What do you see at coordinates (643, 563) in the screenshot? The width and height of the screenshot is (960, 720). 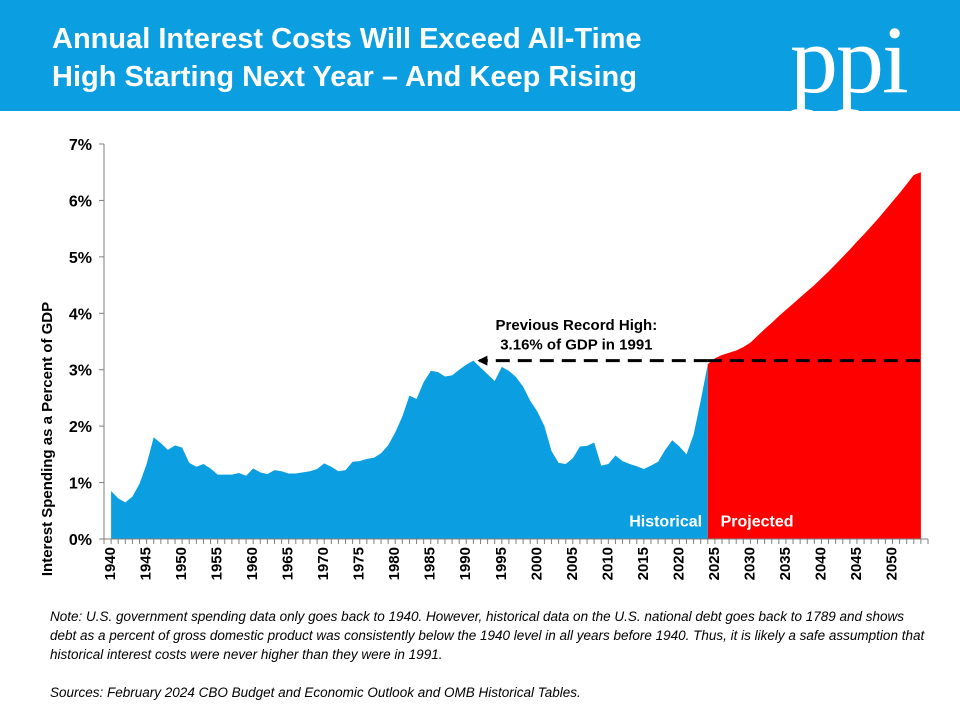 I see `x-tick-label: 2015` at bounding box center [643, 563].